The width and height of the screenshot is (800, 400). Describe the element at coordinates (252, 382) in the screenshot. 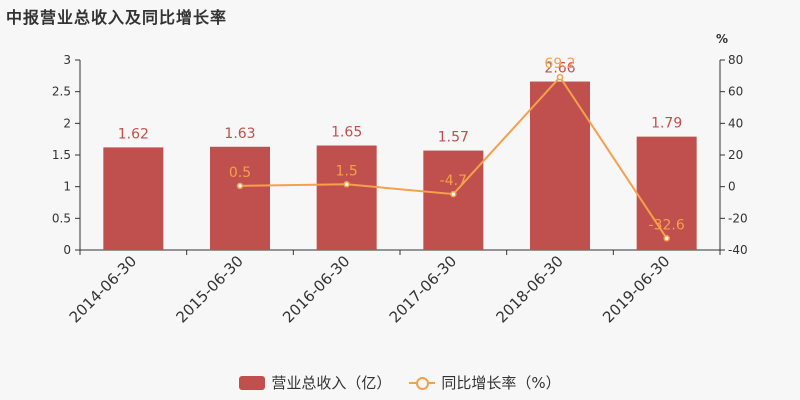

I see `legend-bar-swatch` at that location.